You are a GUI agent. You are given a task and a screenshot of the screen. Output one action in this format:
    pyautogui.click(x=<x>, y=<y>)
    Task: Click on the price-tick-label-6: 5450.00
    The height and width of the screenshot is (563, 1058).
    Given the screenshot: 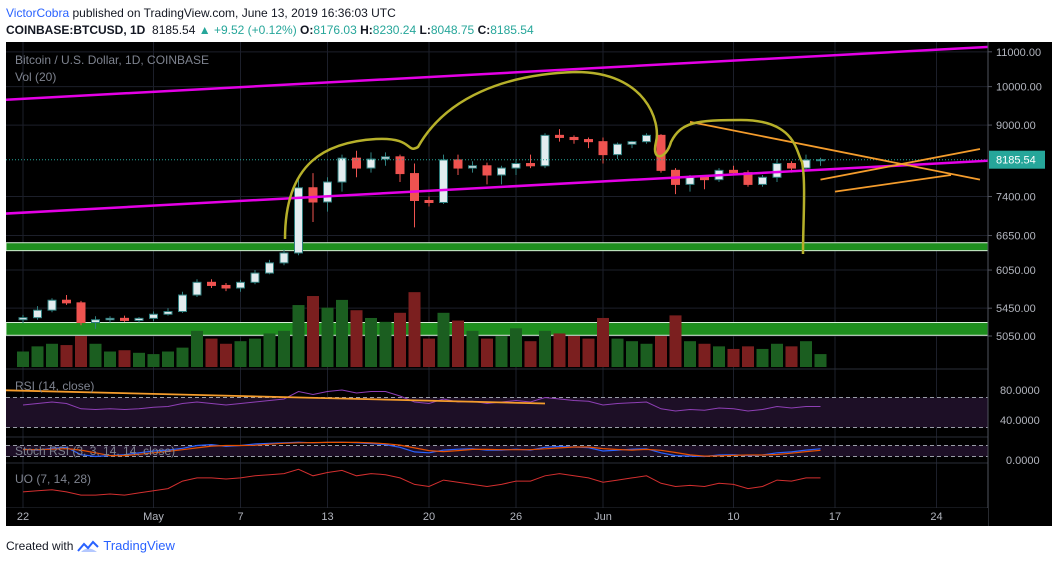 What is the action you would take?
    pyautogui.click(x=1016, y=309)
    